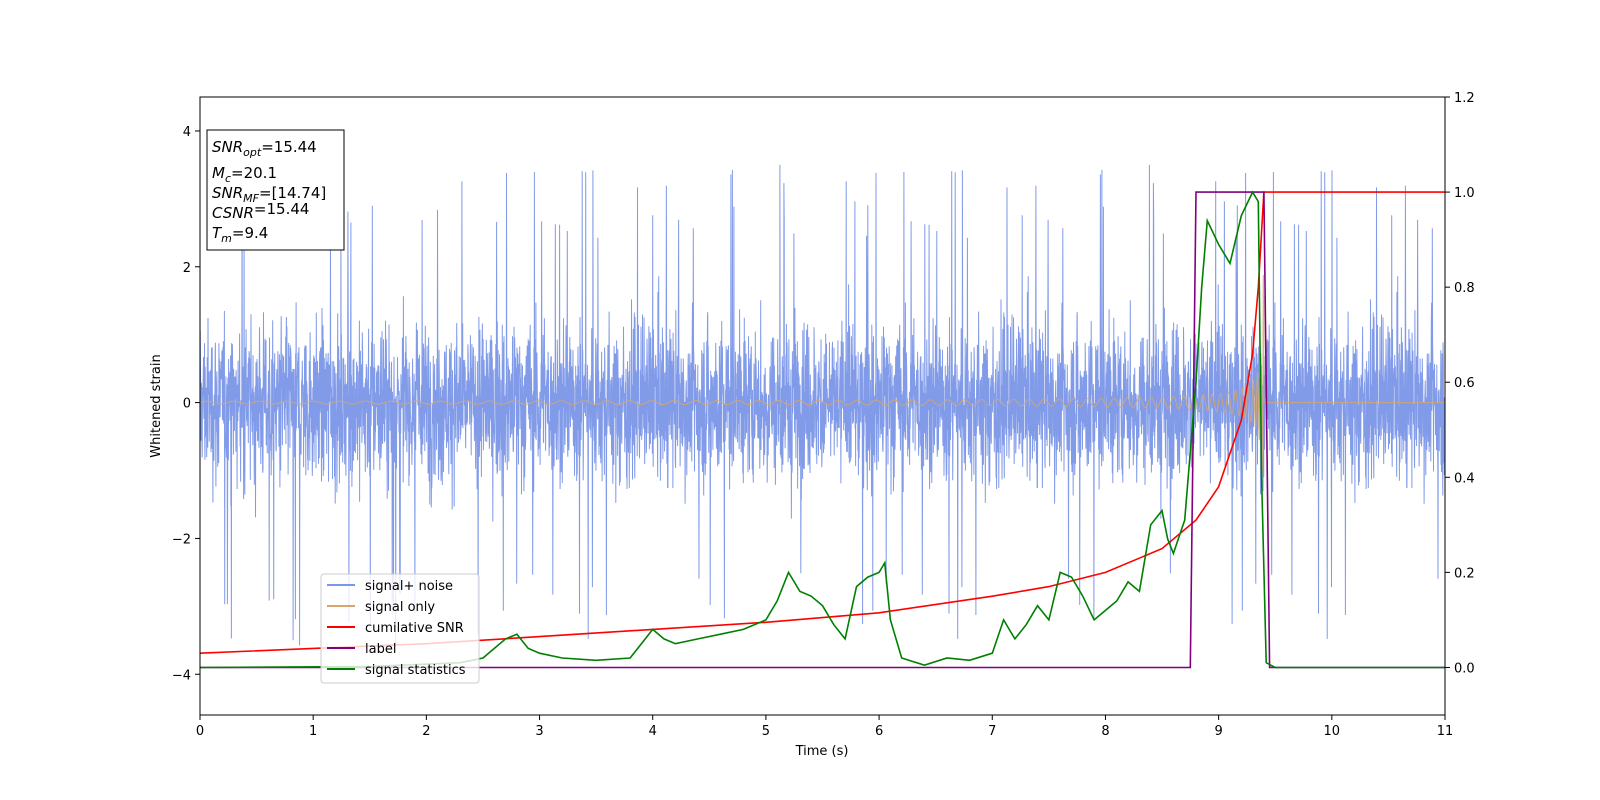  I want to click on x-tick-label: 3, so click(539, 731).